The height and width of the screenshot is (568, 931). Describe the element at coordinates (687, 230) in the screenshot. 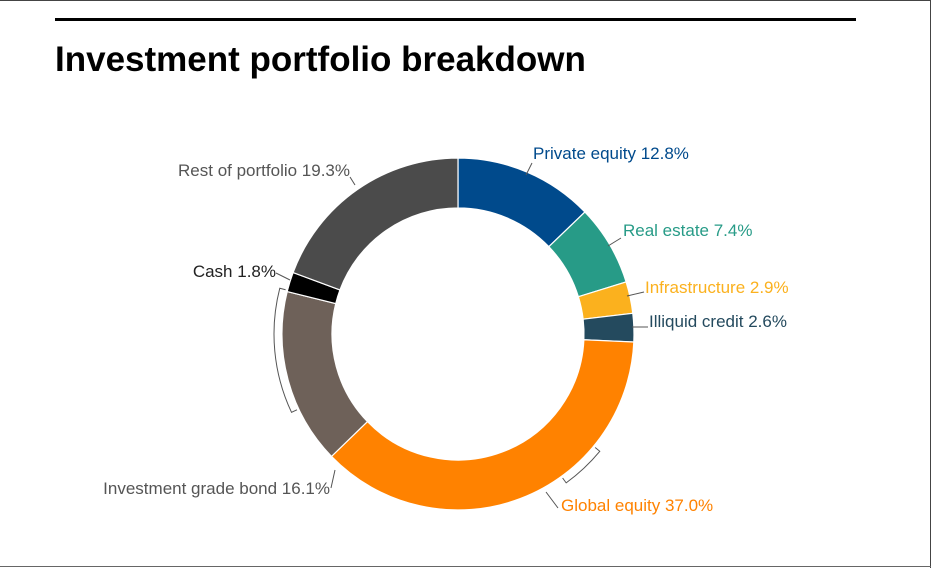

I see `label-real-estate: Real estate 7.4%` at that location.